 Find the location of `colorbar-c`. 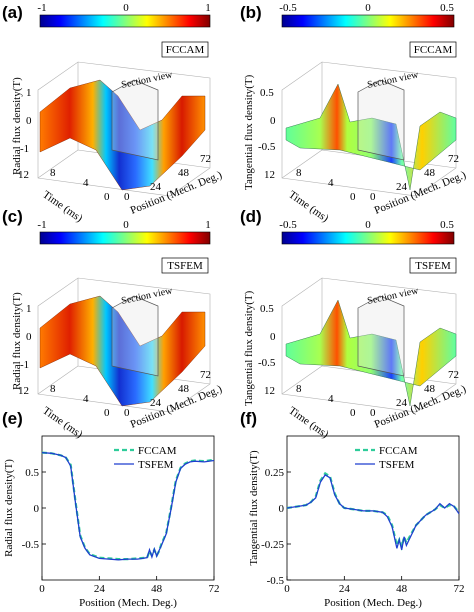

colorbar-c is located at coordinates (125, 238).